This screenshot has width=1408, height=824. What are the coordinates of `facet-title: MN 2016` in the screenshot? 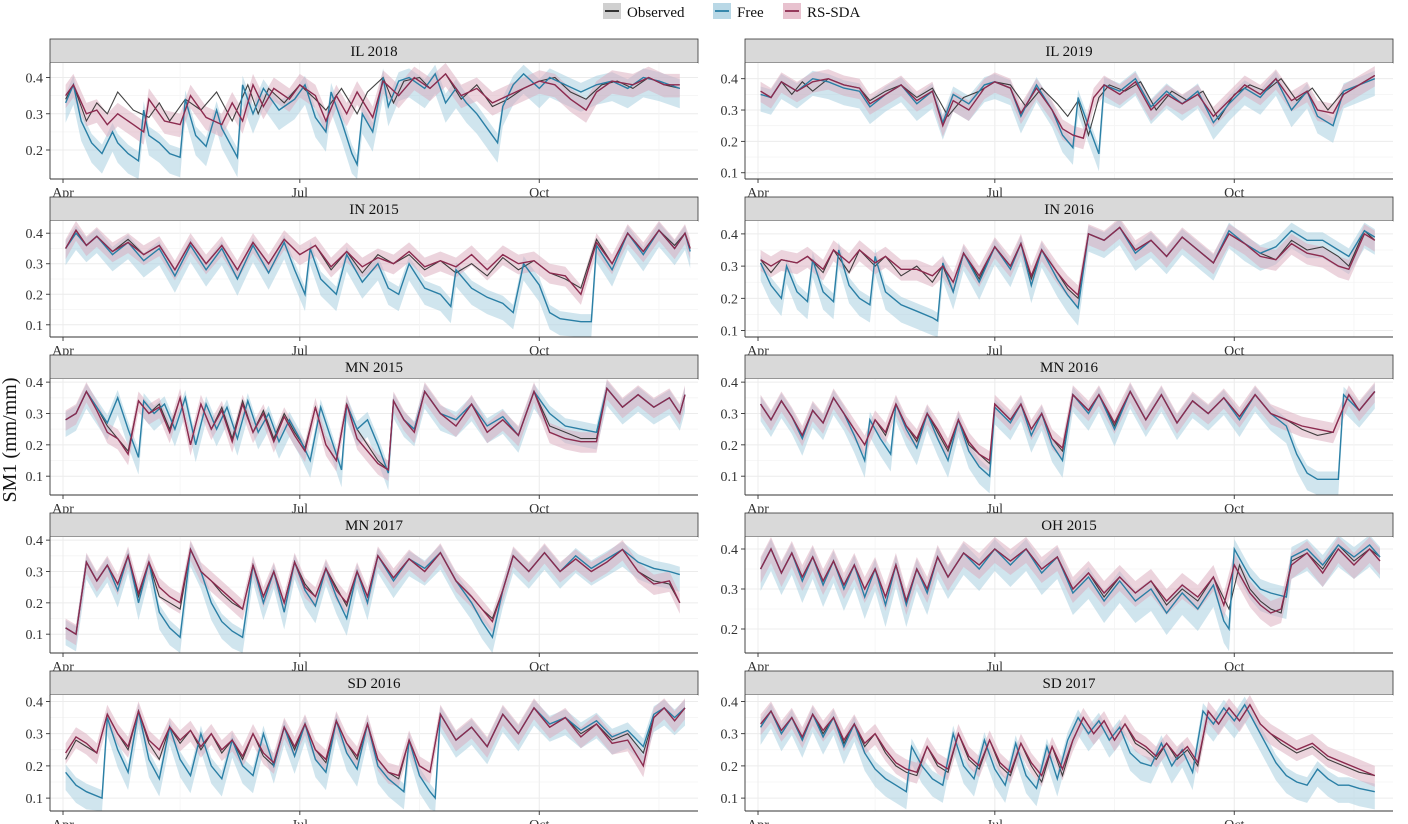 It's located at (1069, 368).